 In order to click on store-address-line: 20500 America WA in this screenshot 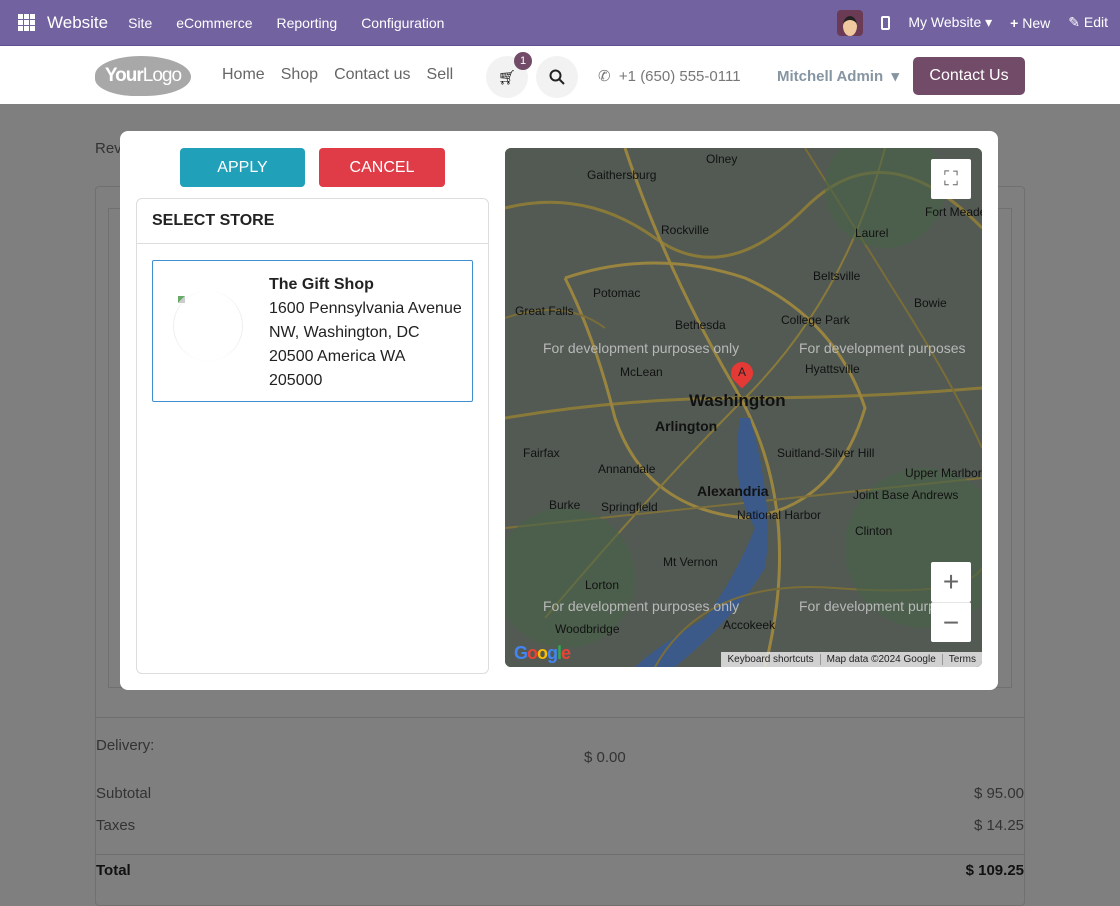, I will do `click(337, 356)`.